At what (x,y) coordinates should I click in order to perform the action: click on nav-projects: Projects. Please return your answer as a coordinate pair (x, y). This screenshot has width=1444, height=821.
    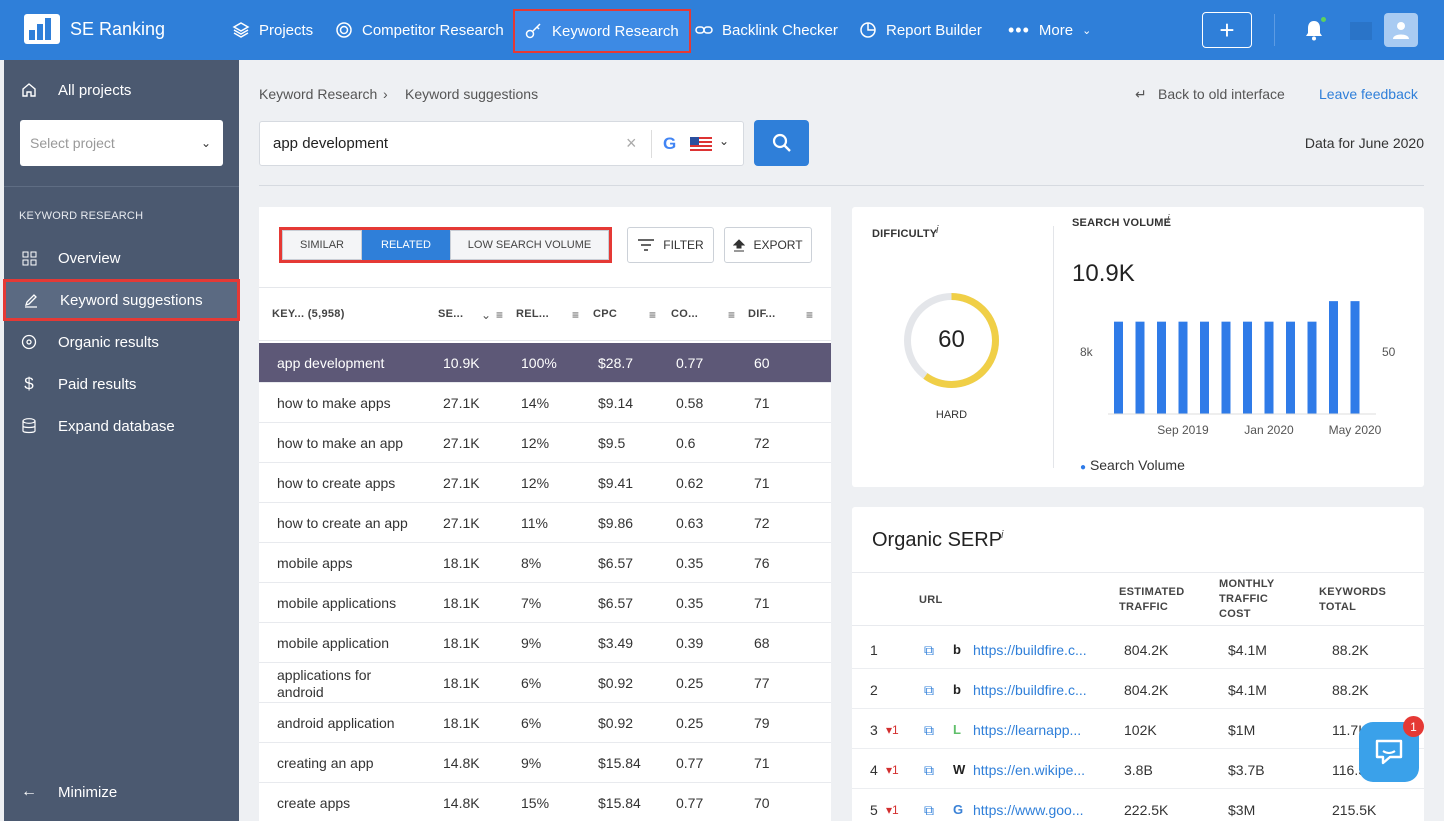
    Looking at the image, I should click on (272, 30).